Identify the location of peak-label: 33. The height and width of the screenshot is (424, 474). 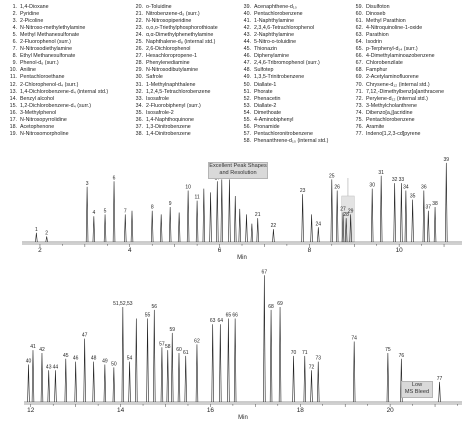
(402, 180).